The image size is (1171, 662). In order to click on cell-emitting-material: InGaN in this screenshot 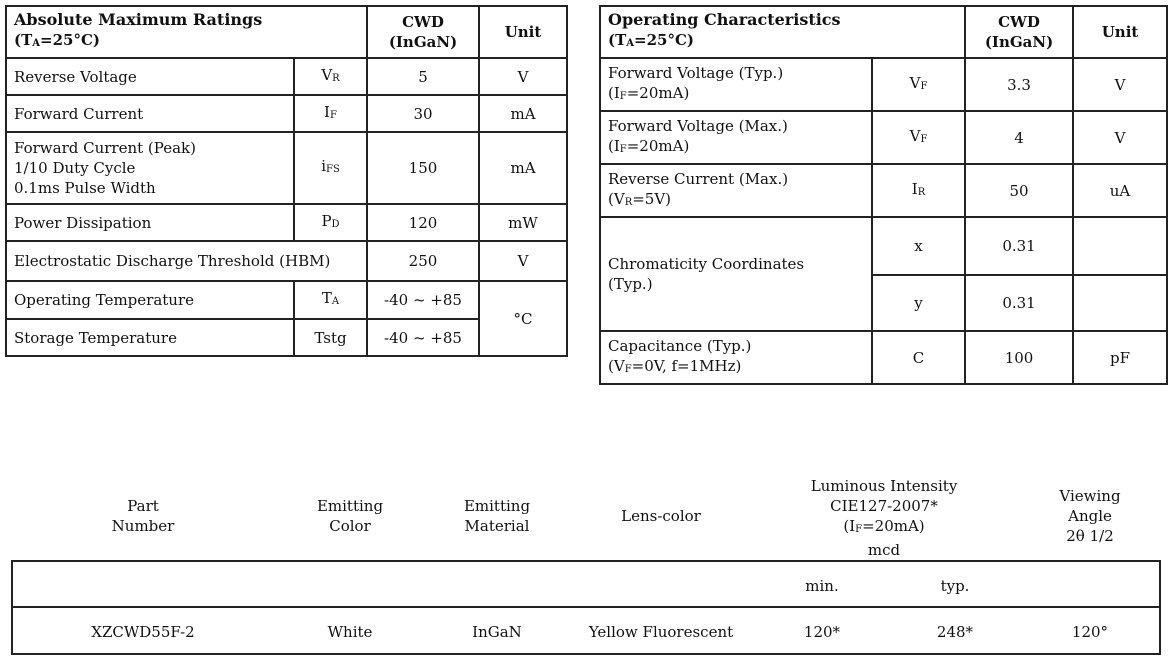, I will do `click(497, 632)`.